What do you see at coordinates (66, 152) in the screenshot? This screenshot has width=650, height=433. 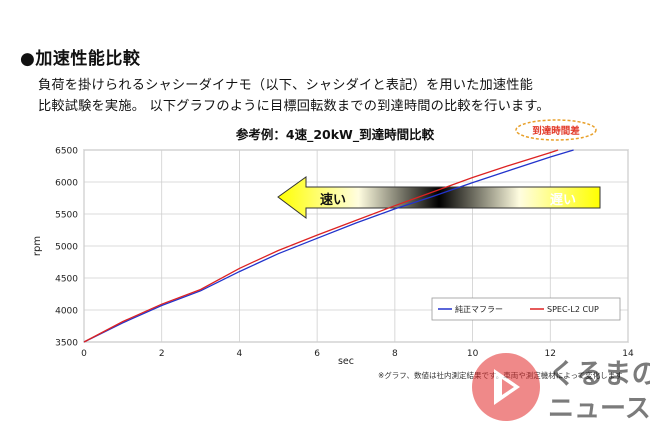 I see `y-tick-label: 6500` at bounding box center [66, 152].